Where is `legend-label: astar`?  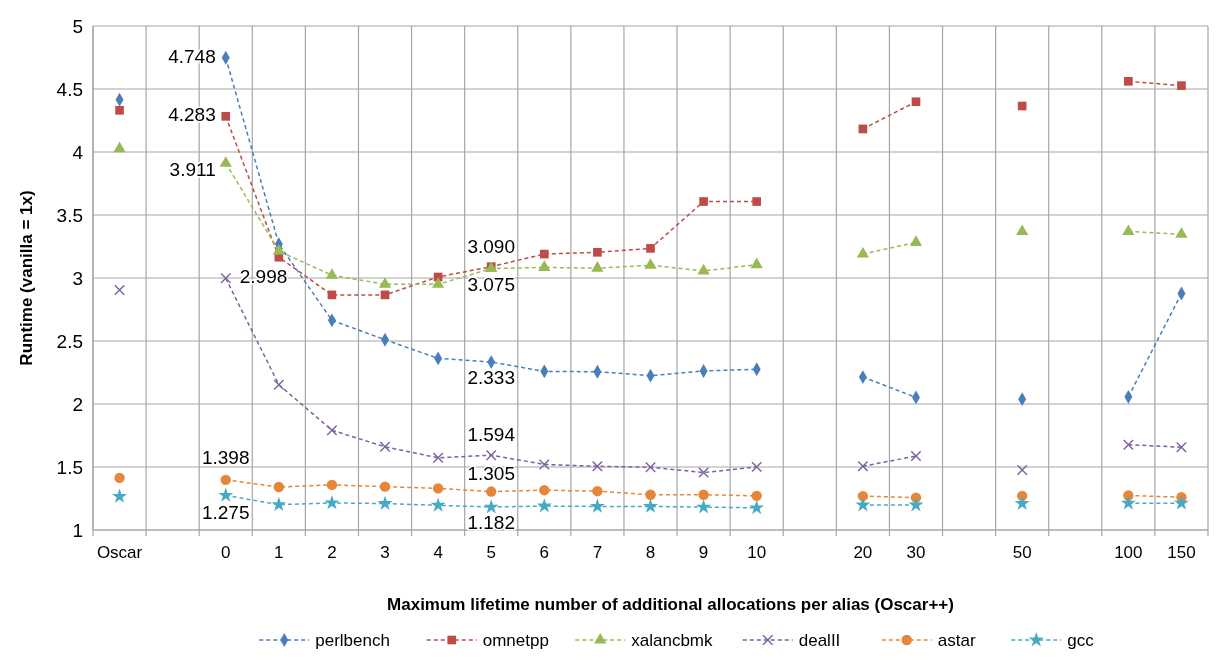 legend-label: astar is located at coordinates (956, 640).